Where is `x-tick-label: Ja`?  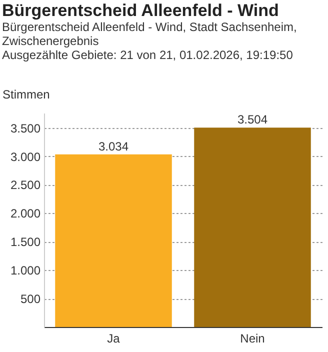
x-tick-label: Ja is located at coordinates (113, 339).